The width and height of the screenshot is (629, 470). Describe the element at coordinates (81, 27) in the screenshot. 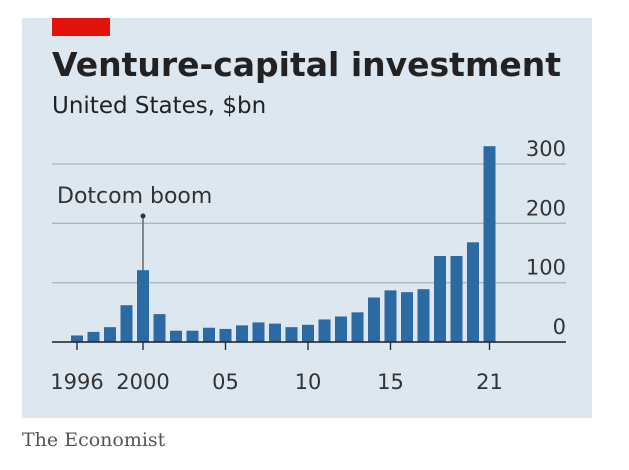

I see `red-tag` at that location.